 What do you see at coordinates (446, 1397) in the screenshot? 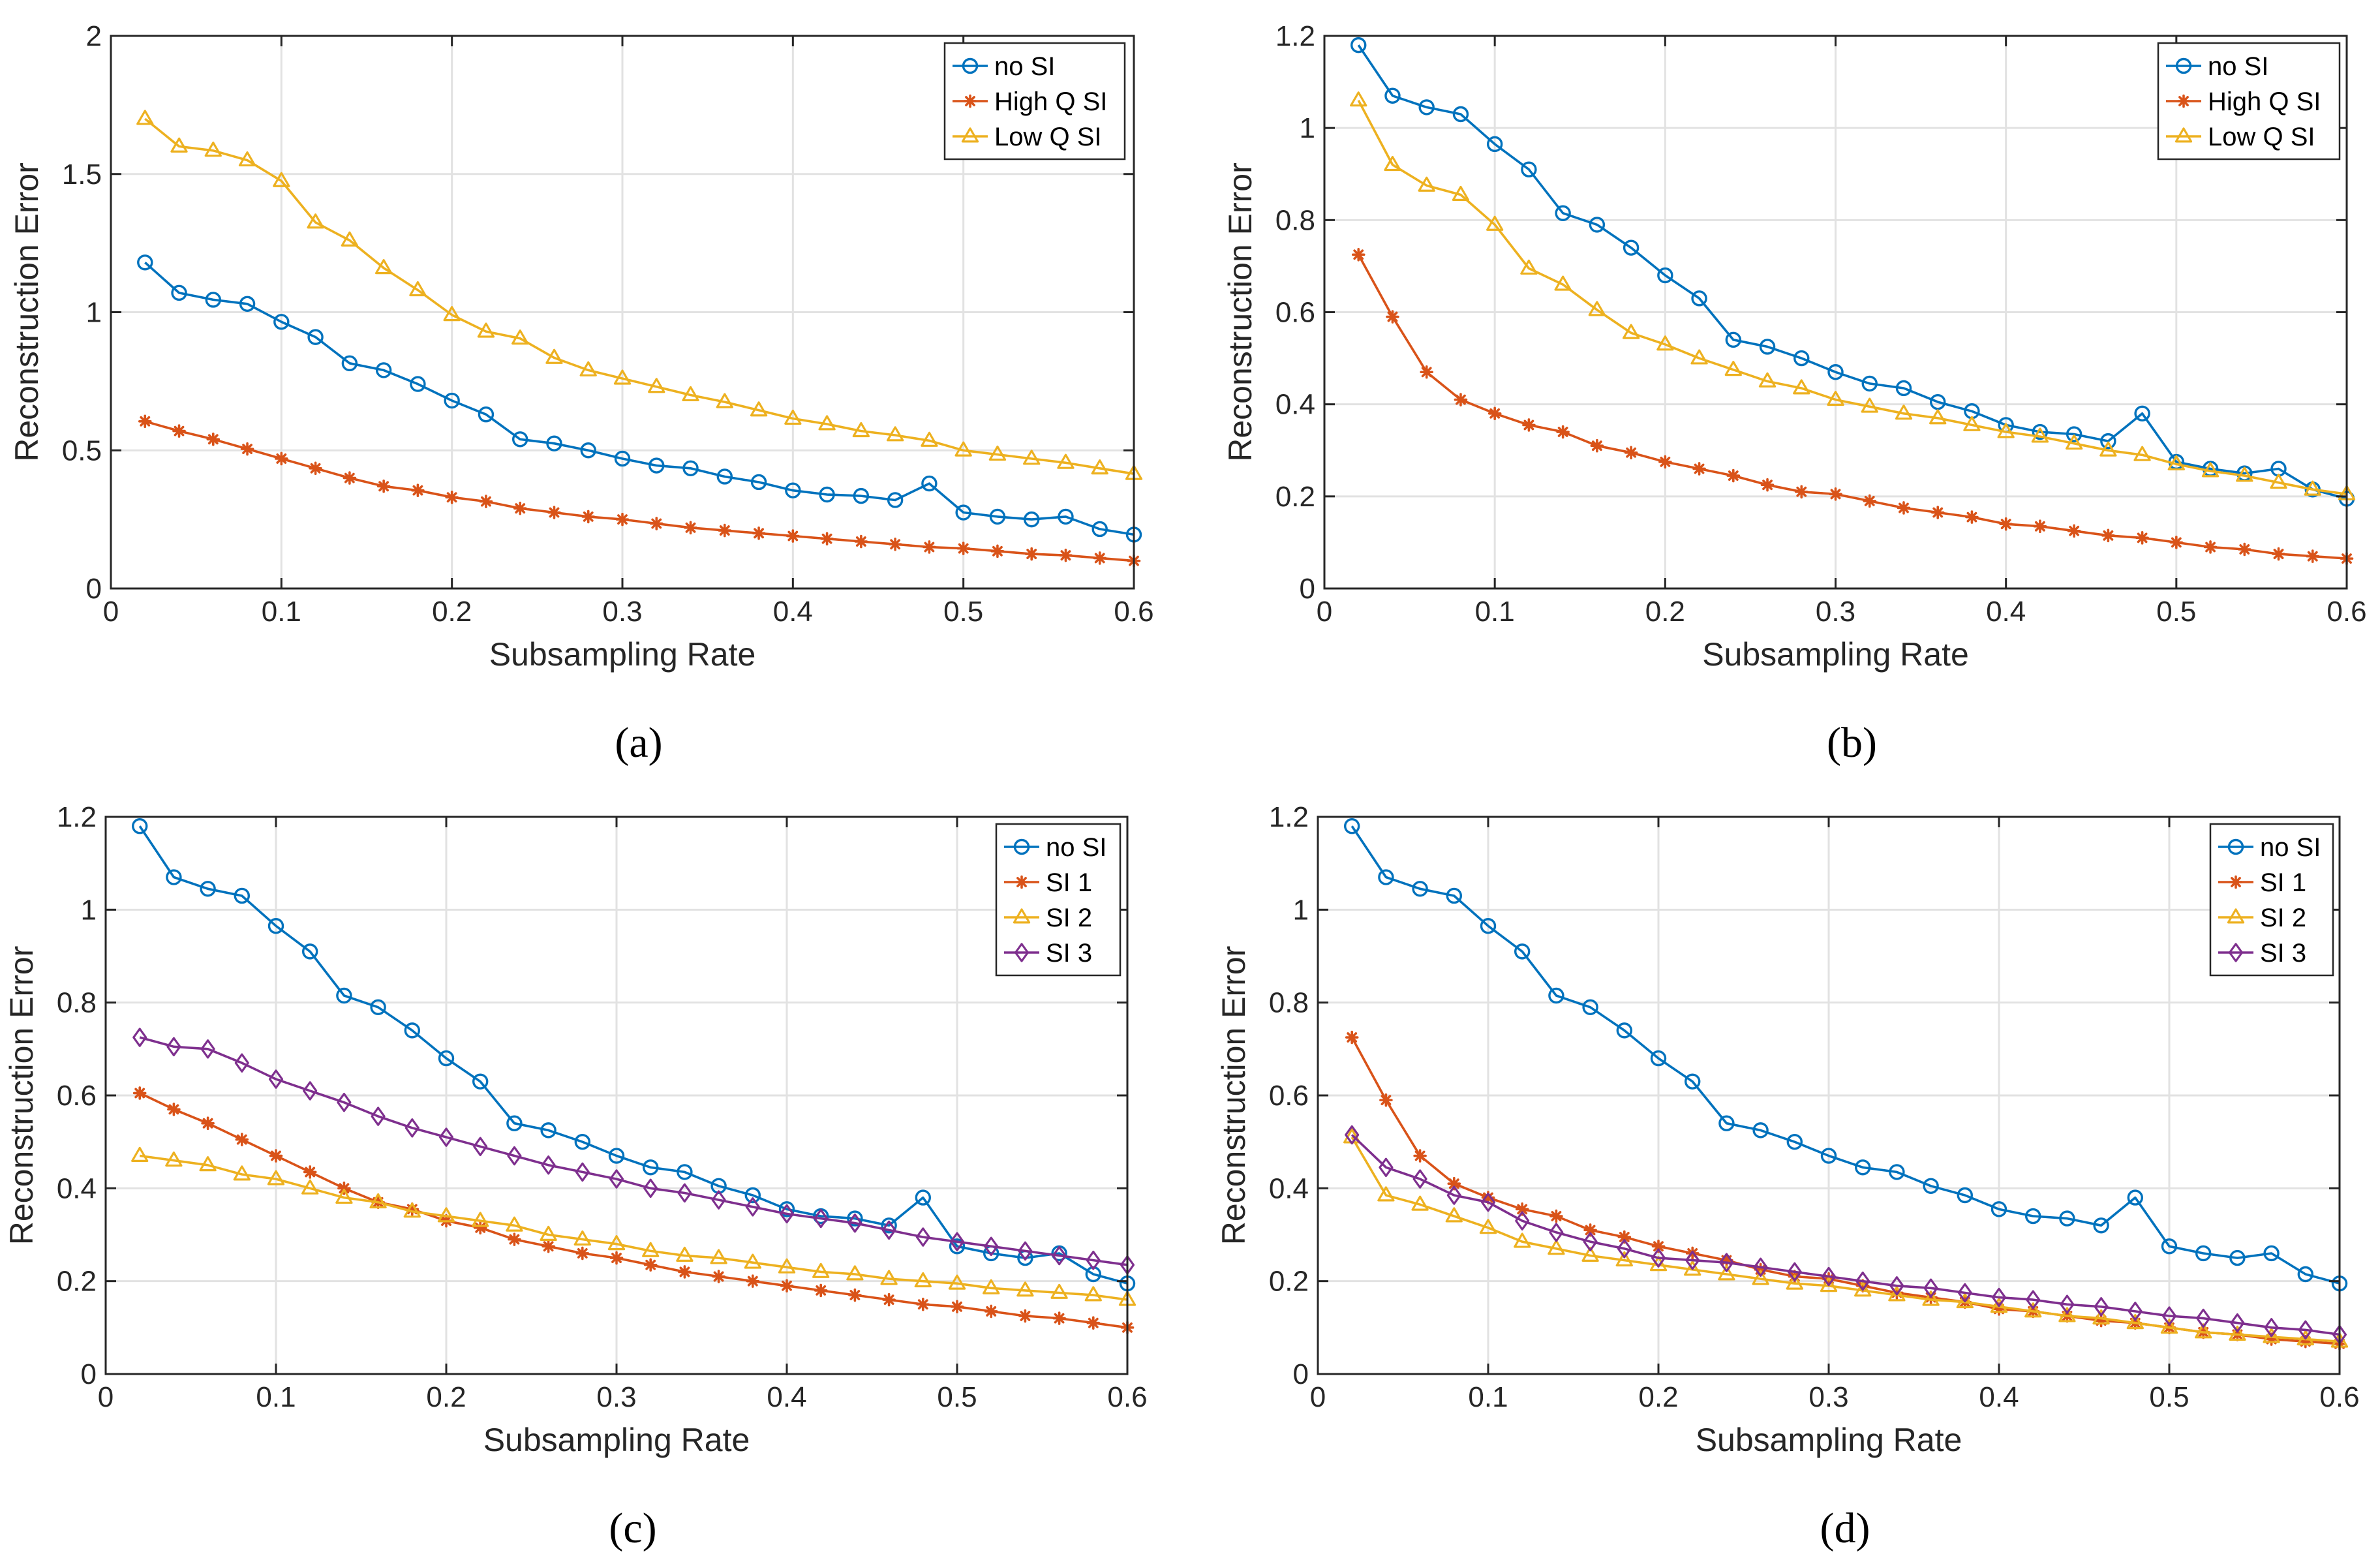
I see `x-tick-label: 0.2` at bounding box center [446, 1397].